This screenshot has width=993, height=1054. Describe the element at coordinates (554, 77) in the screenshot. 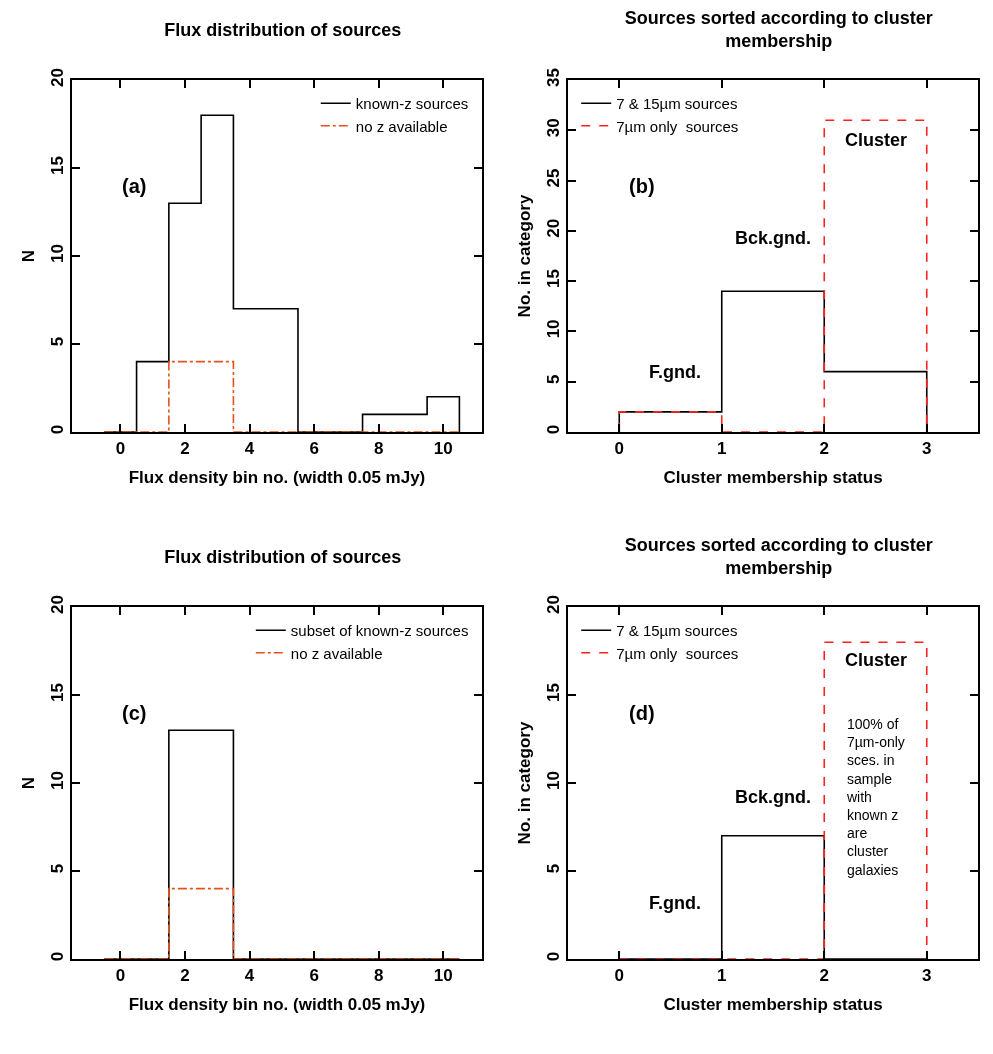

I see `y-tick-label: 35` at that location.